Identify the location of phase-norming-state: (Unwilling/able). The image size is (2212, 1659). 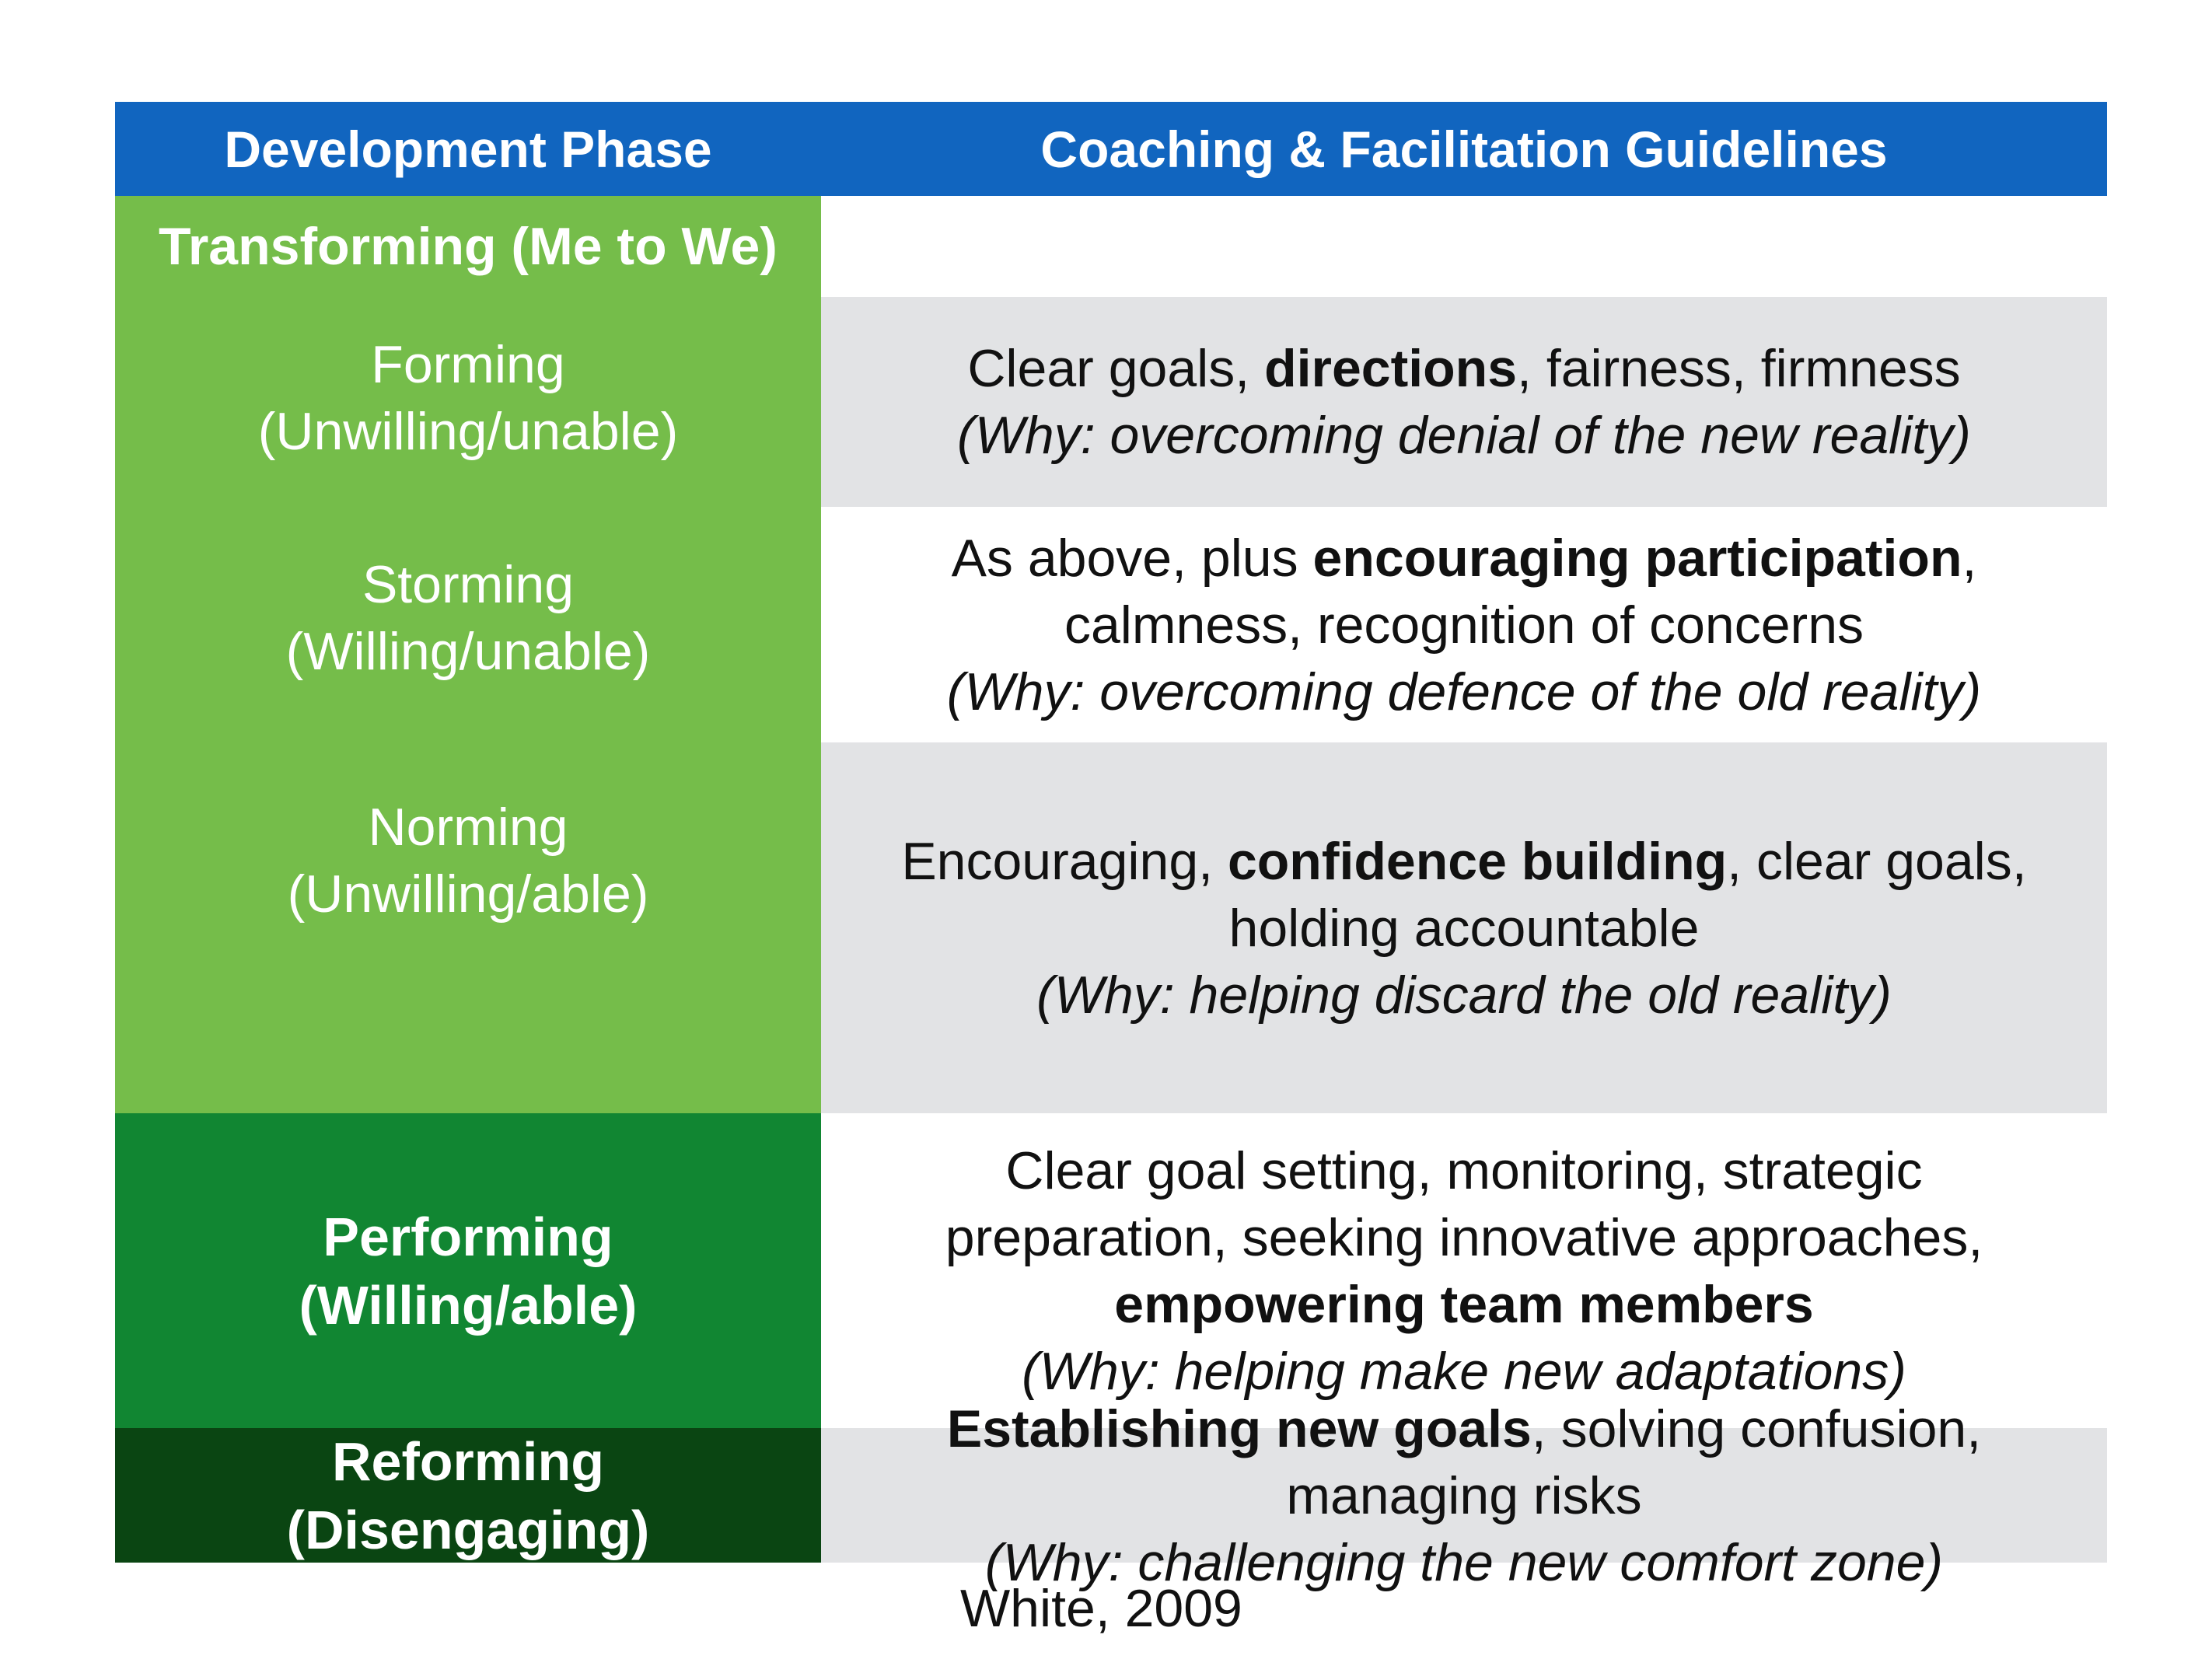
(468, 894).